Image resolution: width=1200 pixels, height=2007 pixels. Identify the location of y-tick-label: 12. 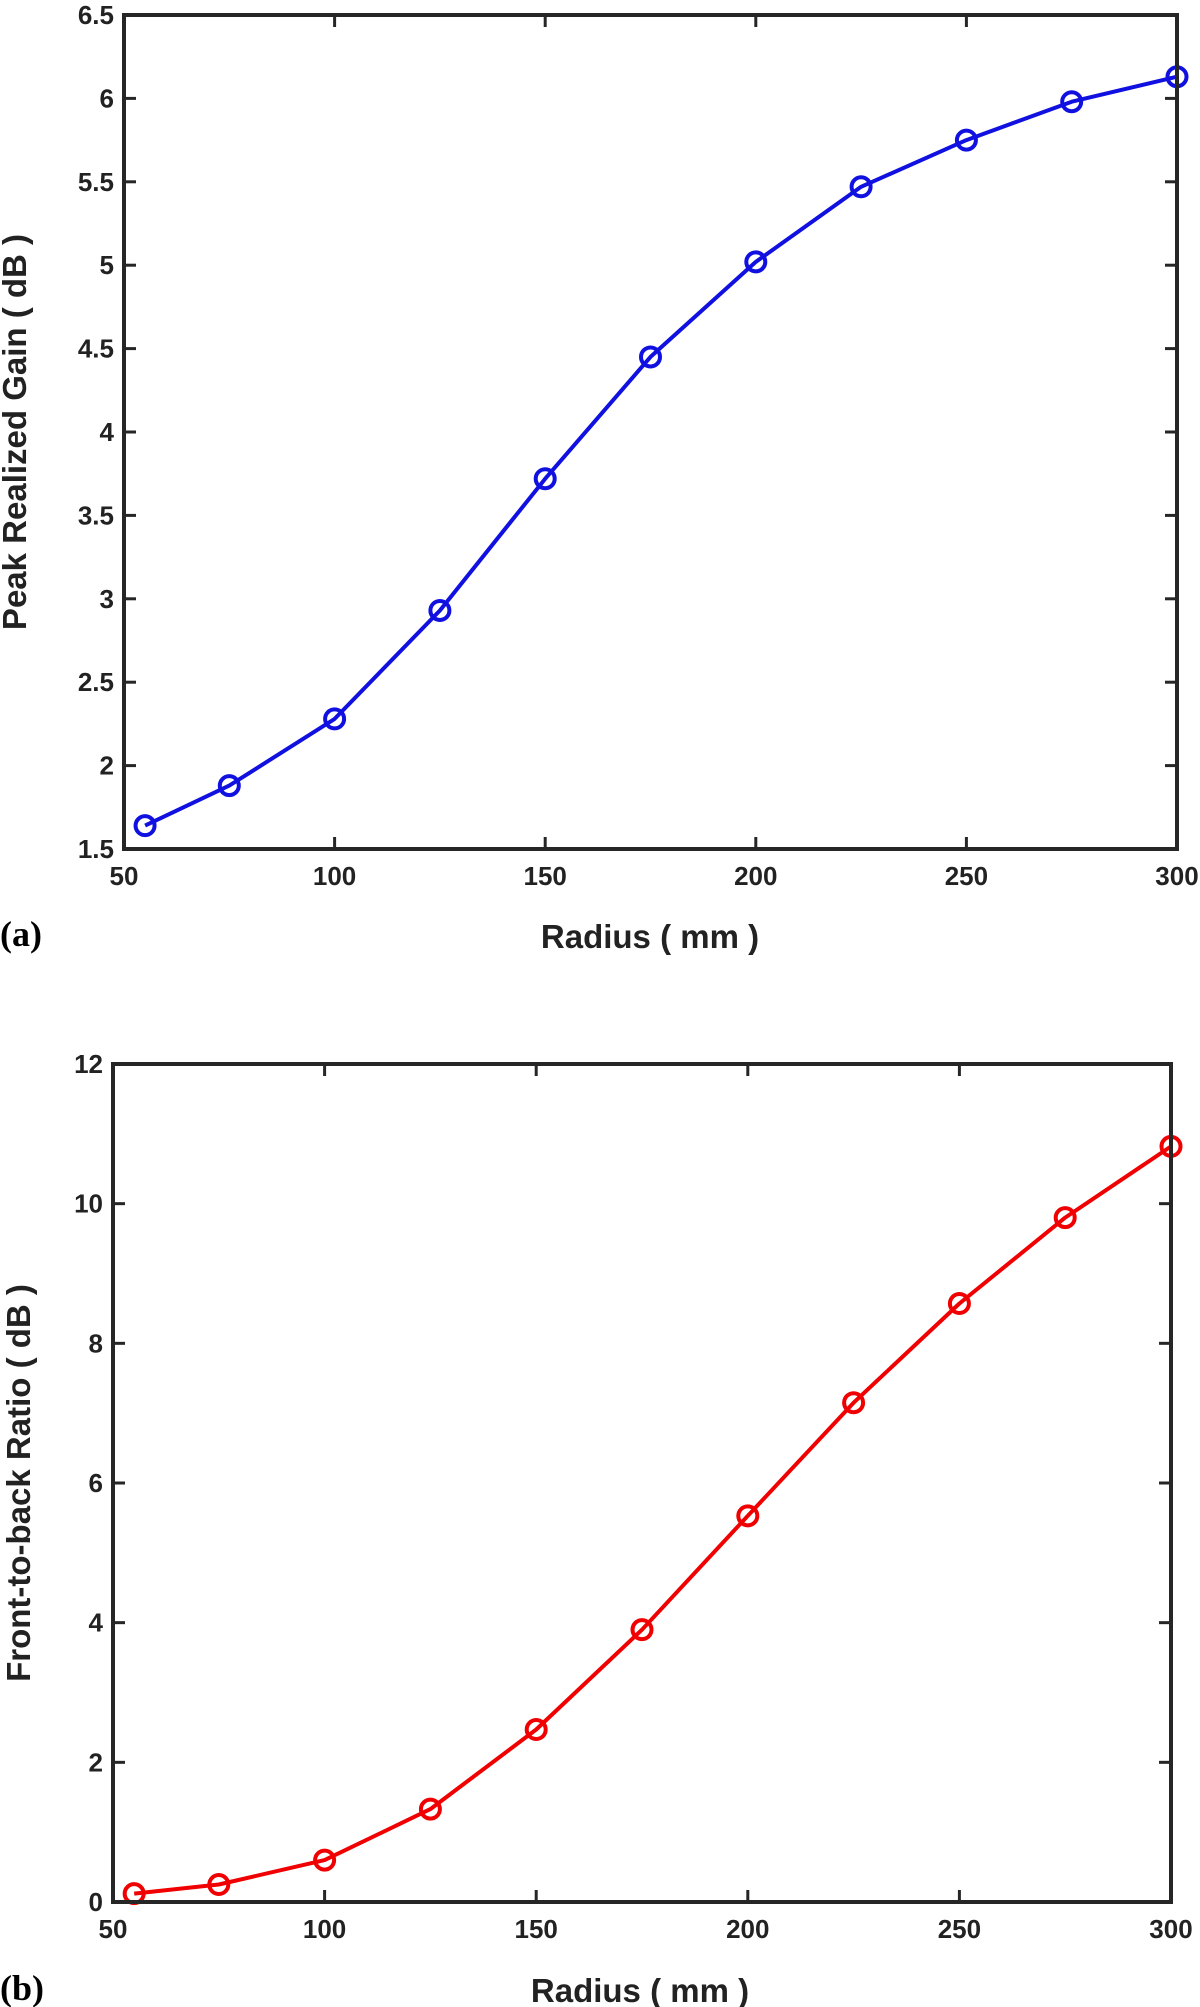
(88, 1064).